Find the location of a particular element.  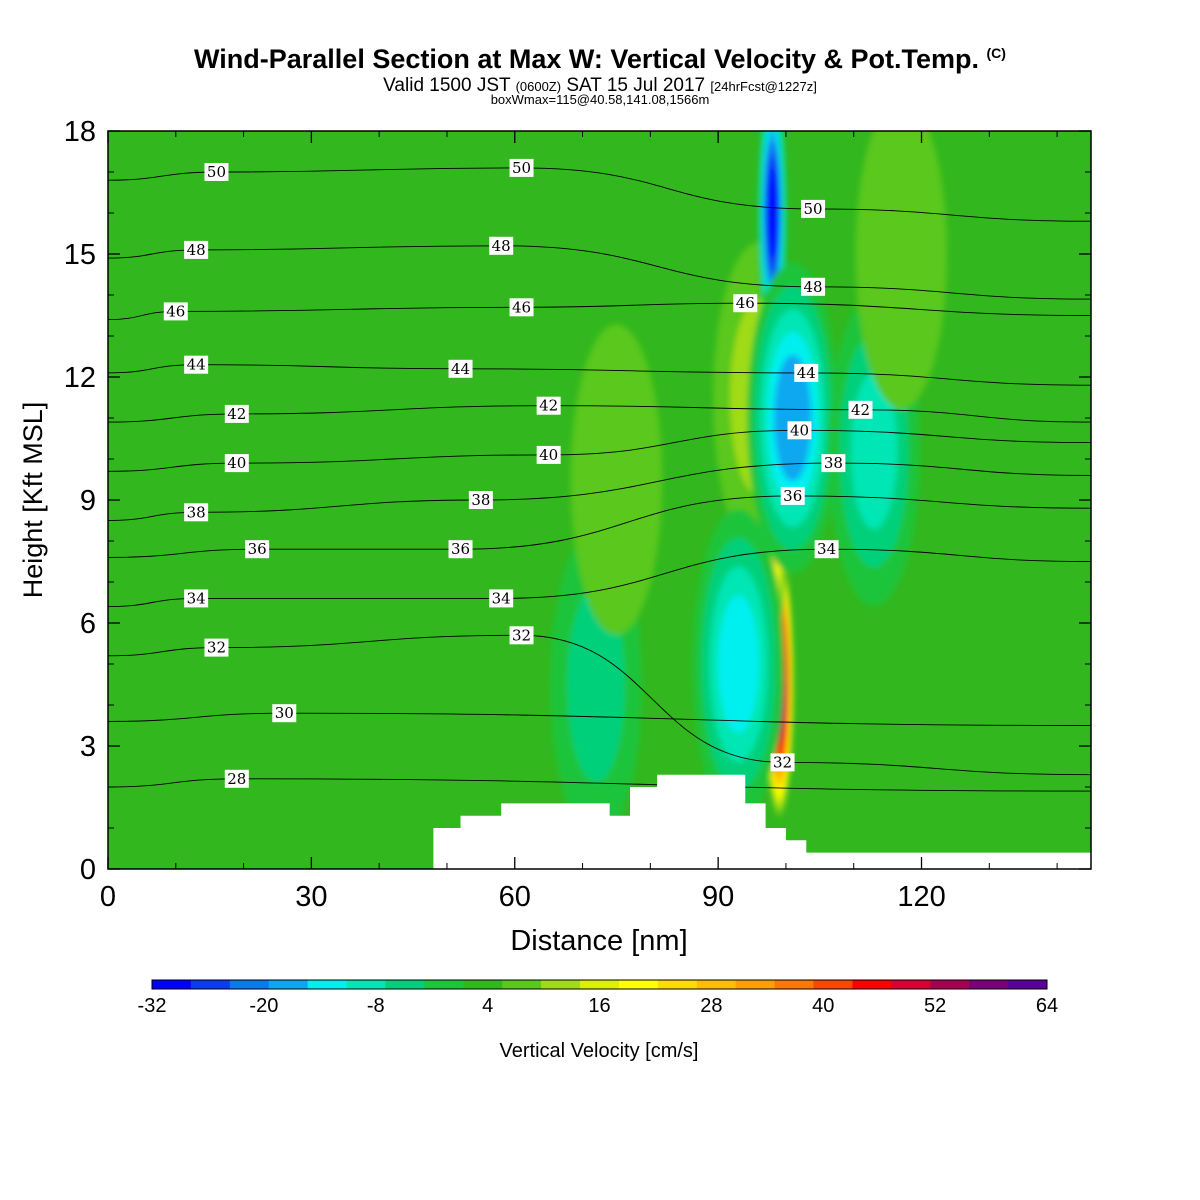

colorbar-tick-label: 4 is located at coordinates (487, 1006).